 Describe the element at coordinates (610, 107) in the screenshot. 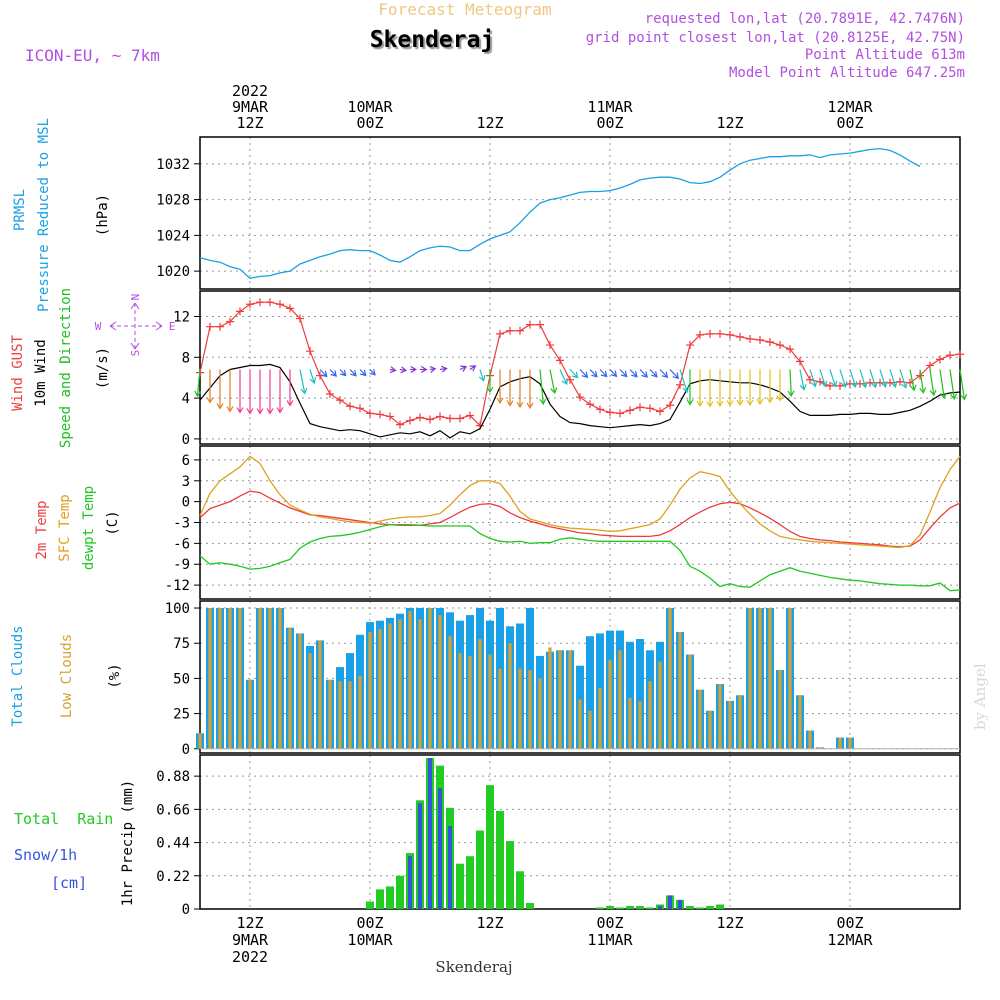

I see `top-time-label: 11MAR` at that location.